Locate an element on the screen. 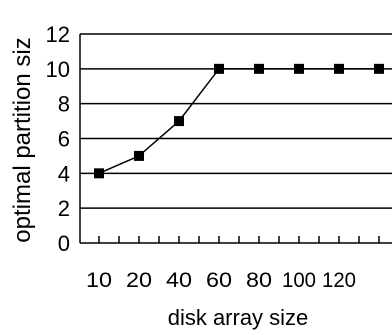 The height and width of the screenshot is (335, 392). x-tick-labels: 10 20 40 60 80 100 120 is located at coordinates (221, 280).